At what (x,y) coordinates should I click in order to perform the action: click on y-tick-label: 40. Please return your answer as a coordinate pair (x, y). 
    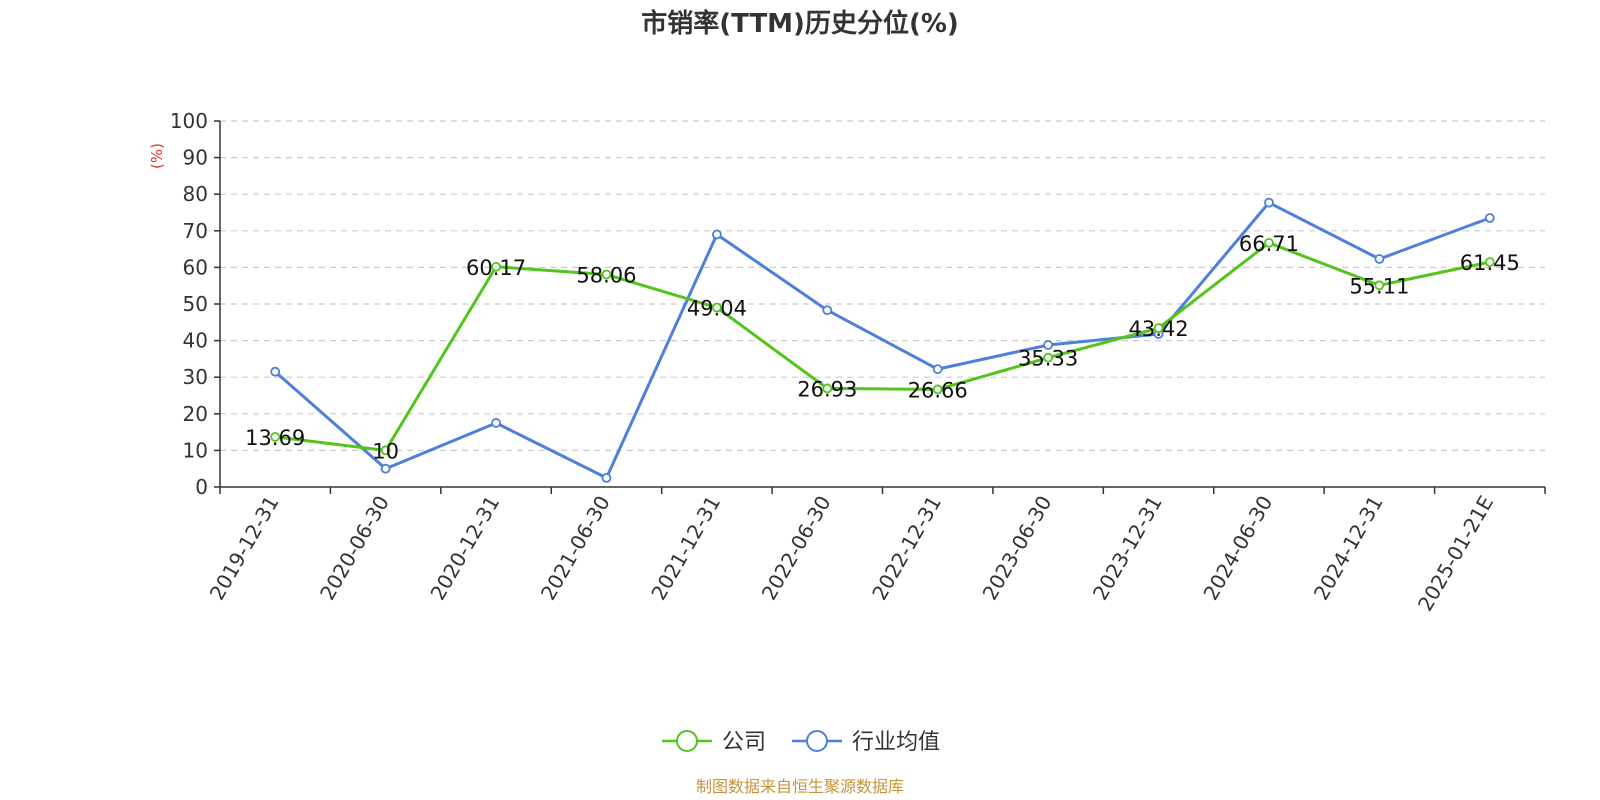
    Looking at the image, I should click on (195, 341).